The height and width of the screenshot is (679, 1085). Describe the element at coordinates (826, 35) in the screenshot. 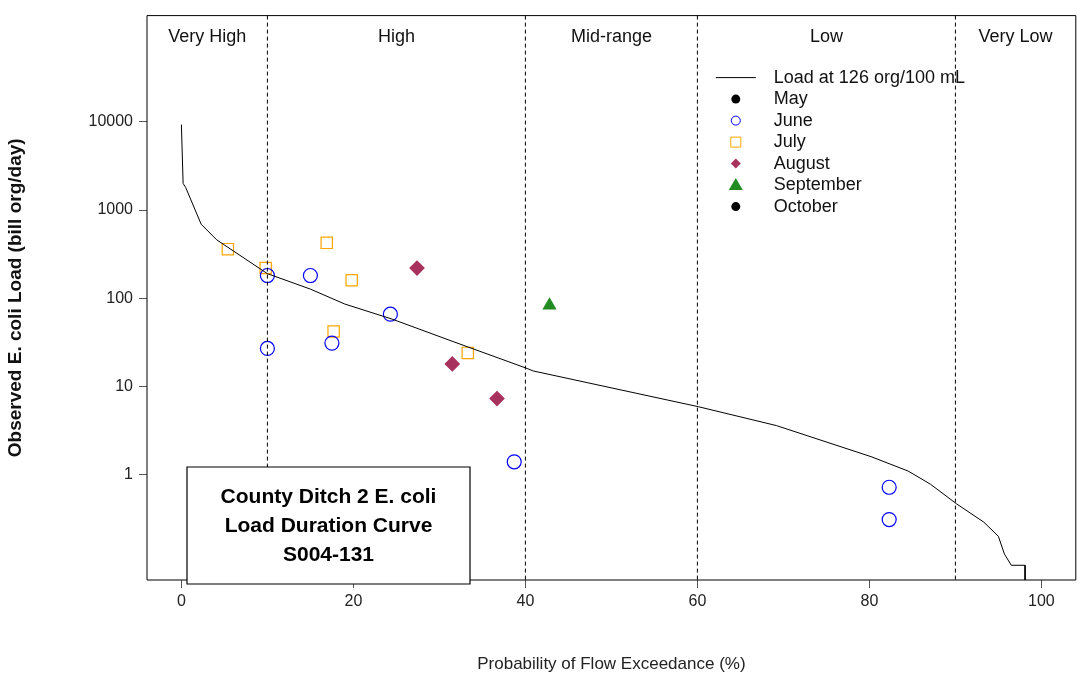

I see `annotation: Low` at that location.